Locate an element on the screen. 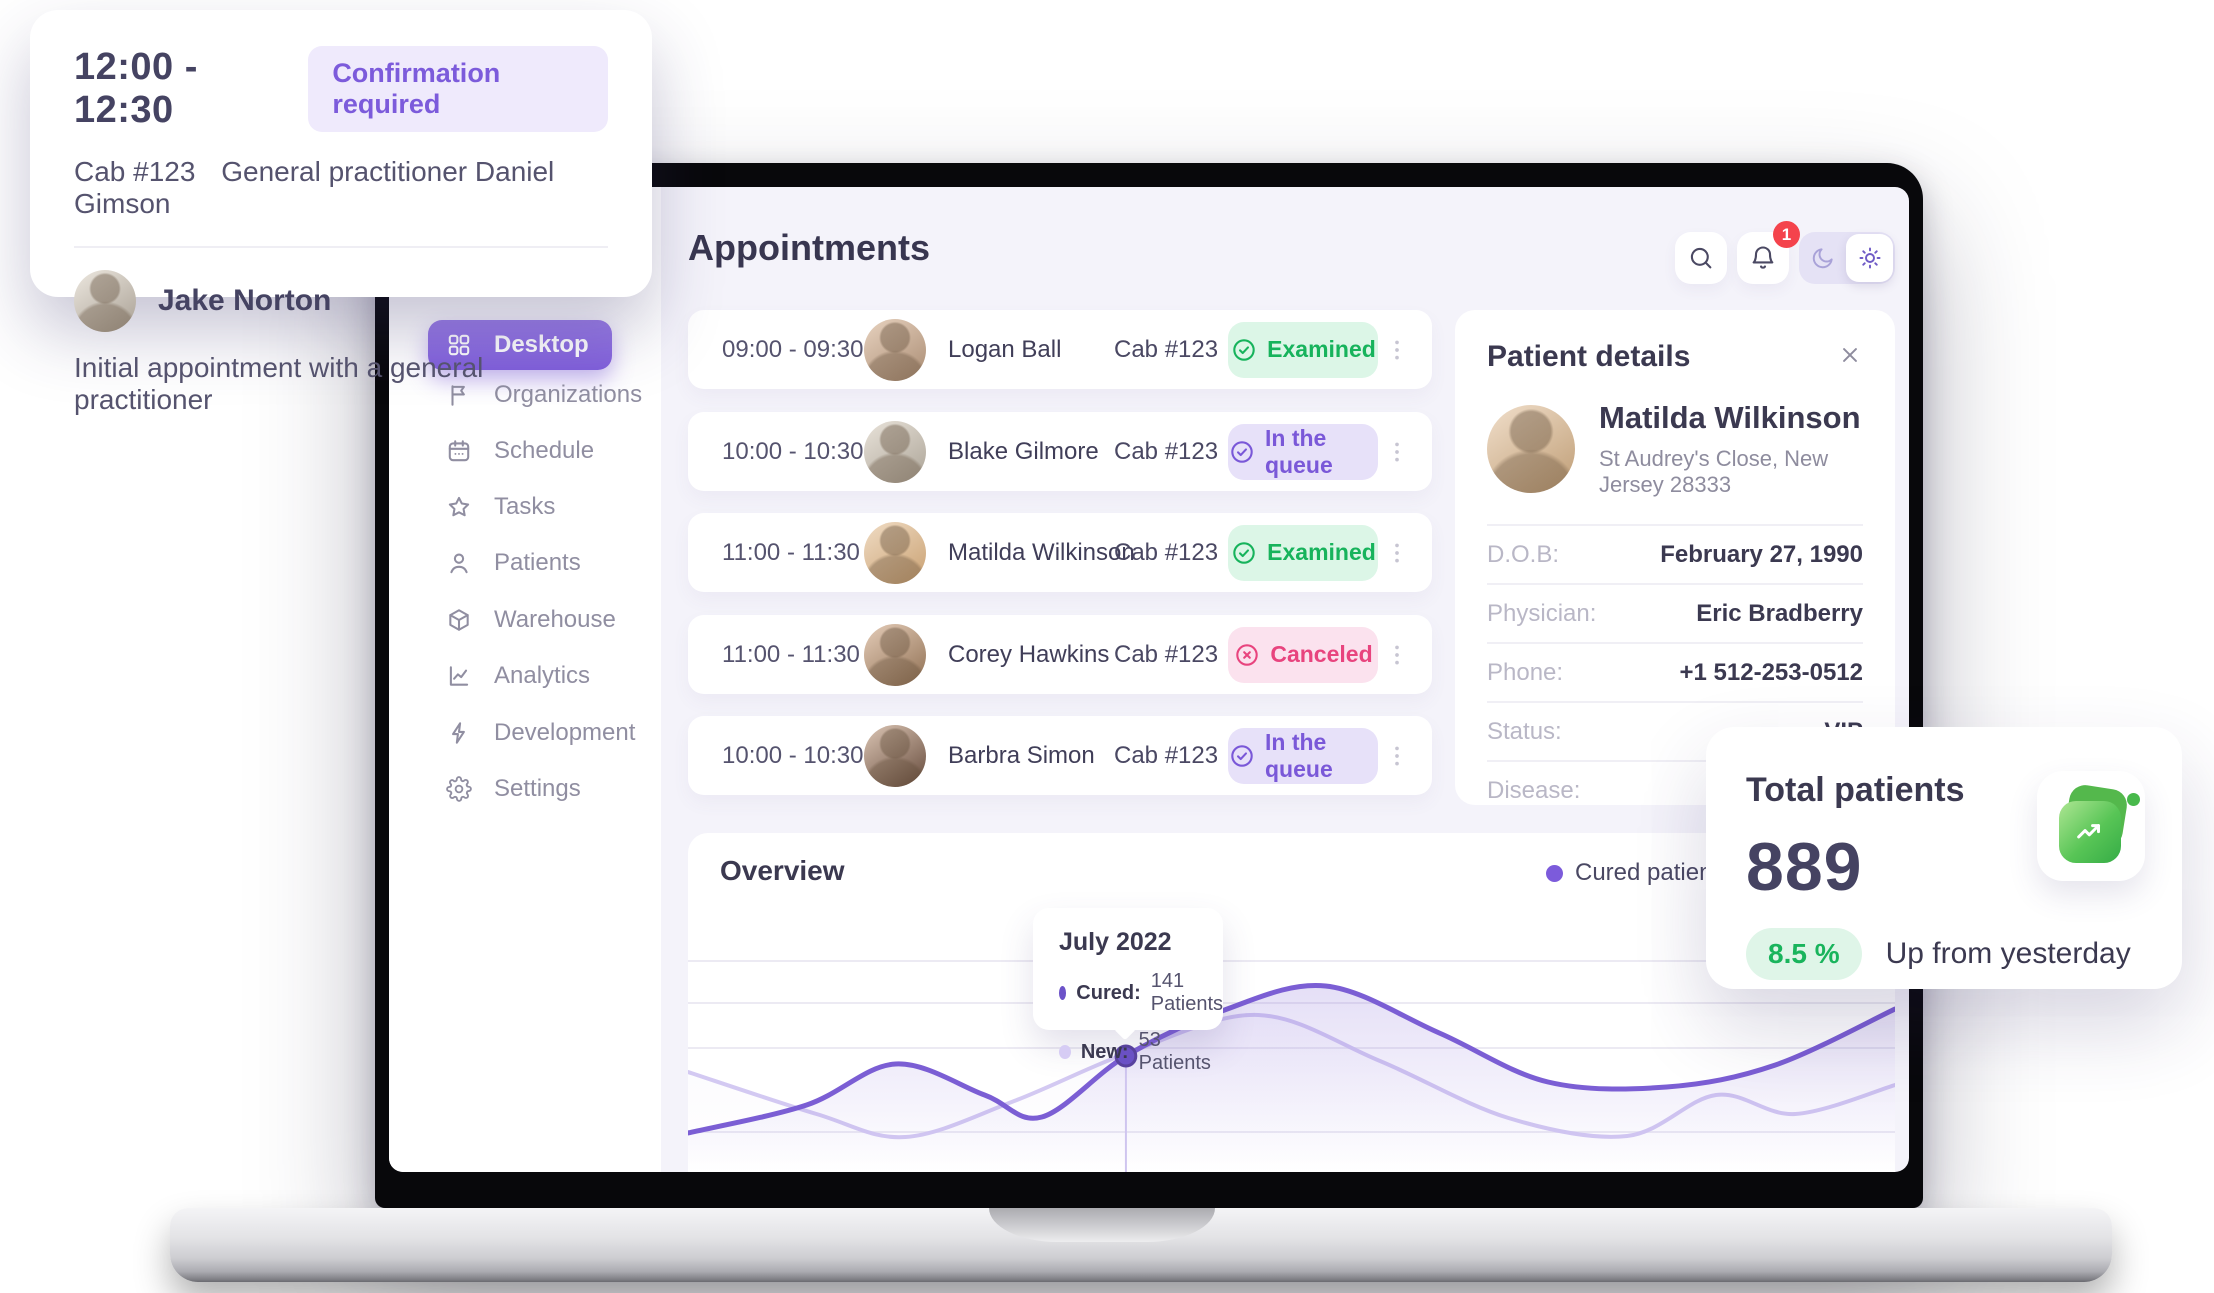  tooltip-row: Cured: 141 Patients is located at coordinates (1141, 993).